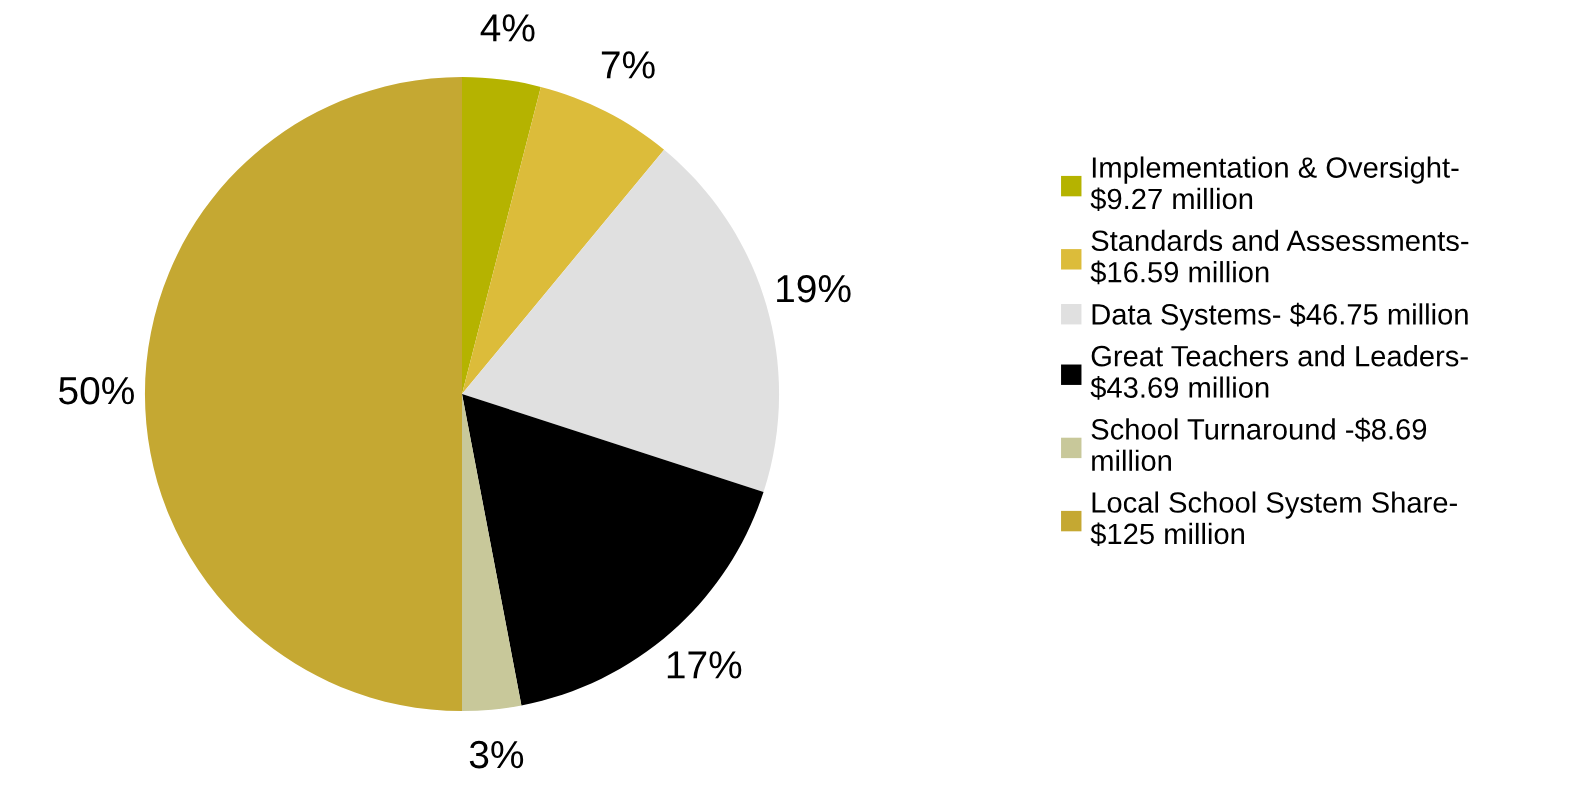  Describe the element at coordinates (507, 28) in the screenshot. I see `data-label: 4%` at that location.